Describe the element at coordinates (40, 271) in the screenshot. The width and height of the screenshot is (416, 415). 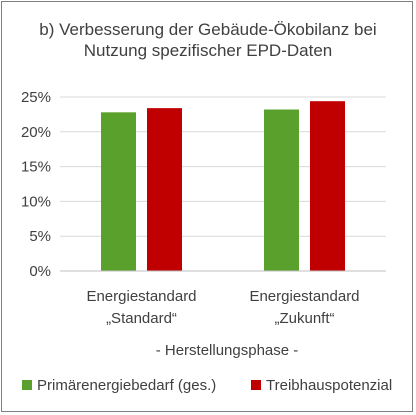
I see `y-tick-label: 0%` at that location.